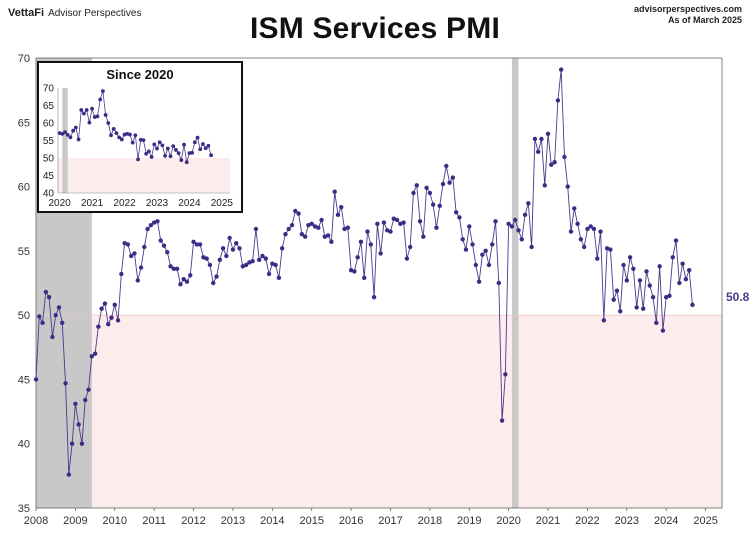  I want to click on inset-x-tick-label: 2023, so click(157, 203).